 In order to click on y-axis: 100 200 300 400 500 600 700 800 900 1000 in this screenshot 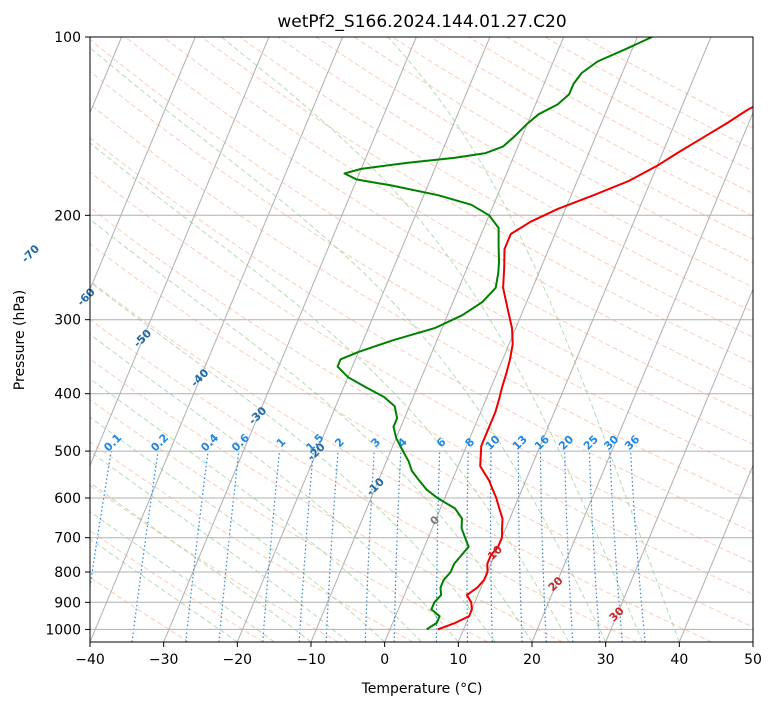, I will do `click(67, 334)`.